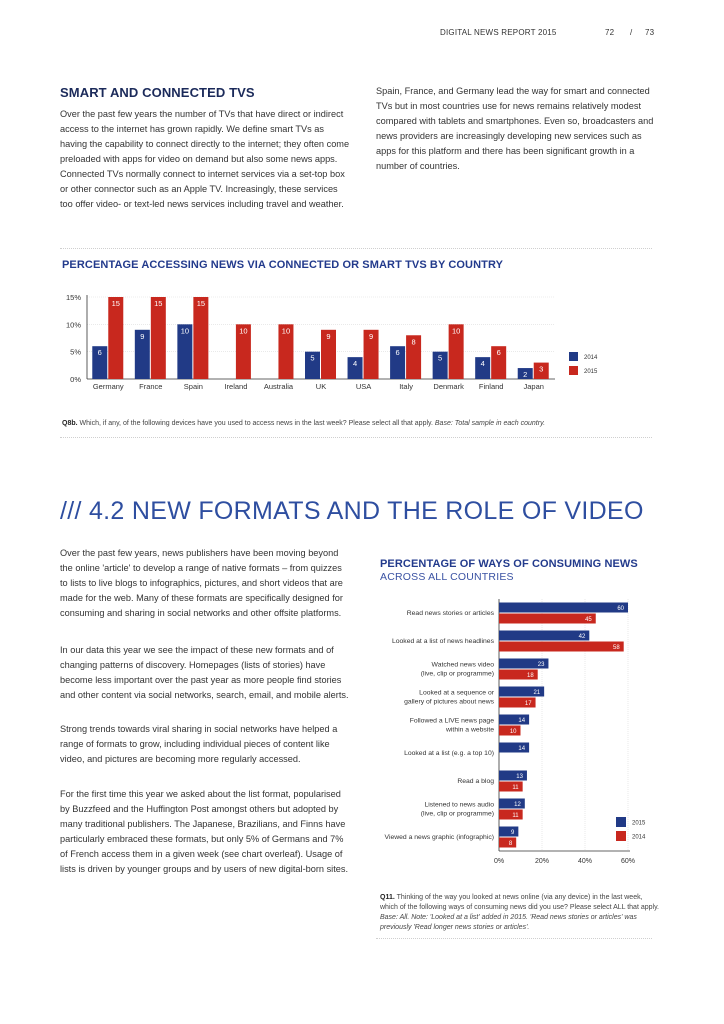  What do you see at coordinates (650, 32) in the screenshot?
I see `page-number-right: 73` at bounding box center [650, 32].